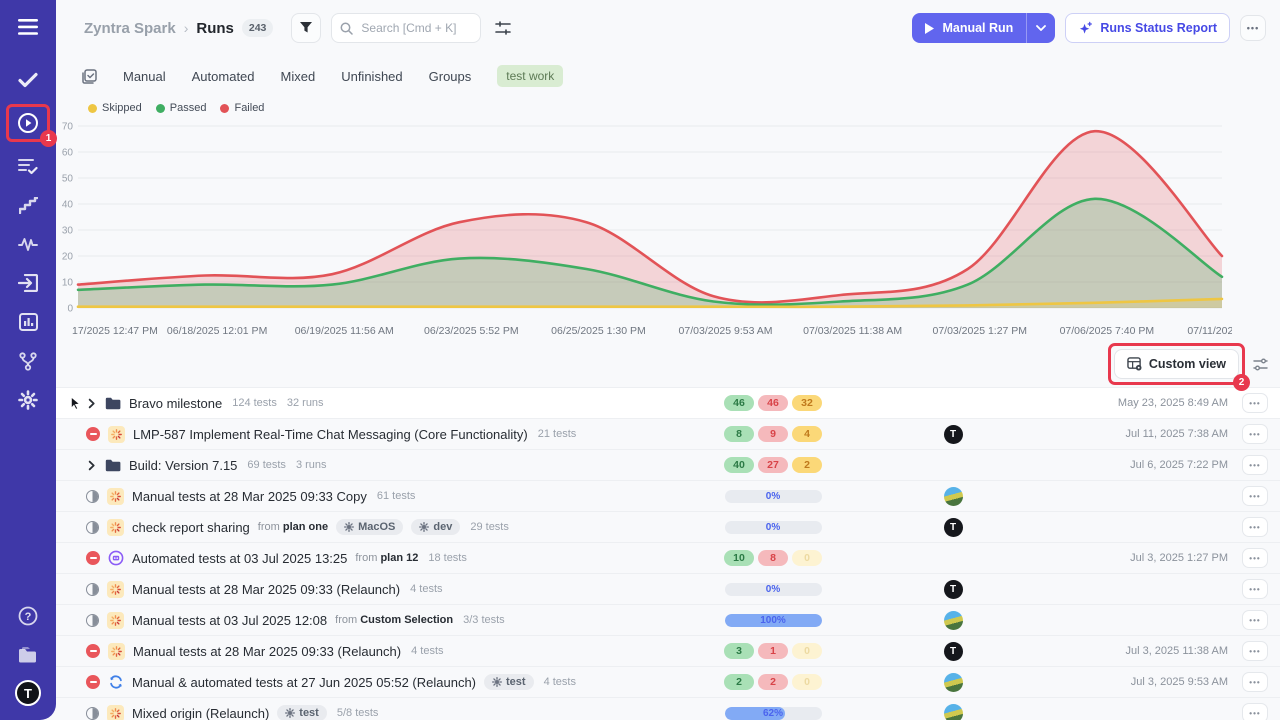 Image resolution: width=1280 pixels, height=720 pixels. What do you see at coordinates (28, 693) in the screenshot?
I see `account-avatar: T` at bounding box center [28, 693].